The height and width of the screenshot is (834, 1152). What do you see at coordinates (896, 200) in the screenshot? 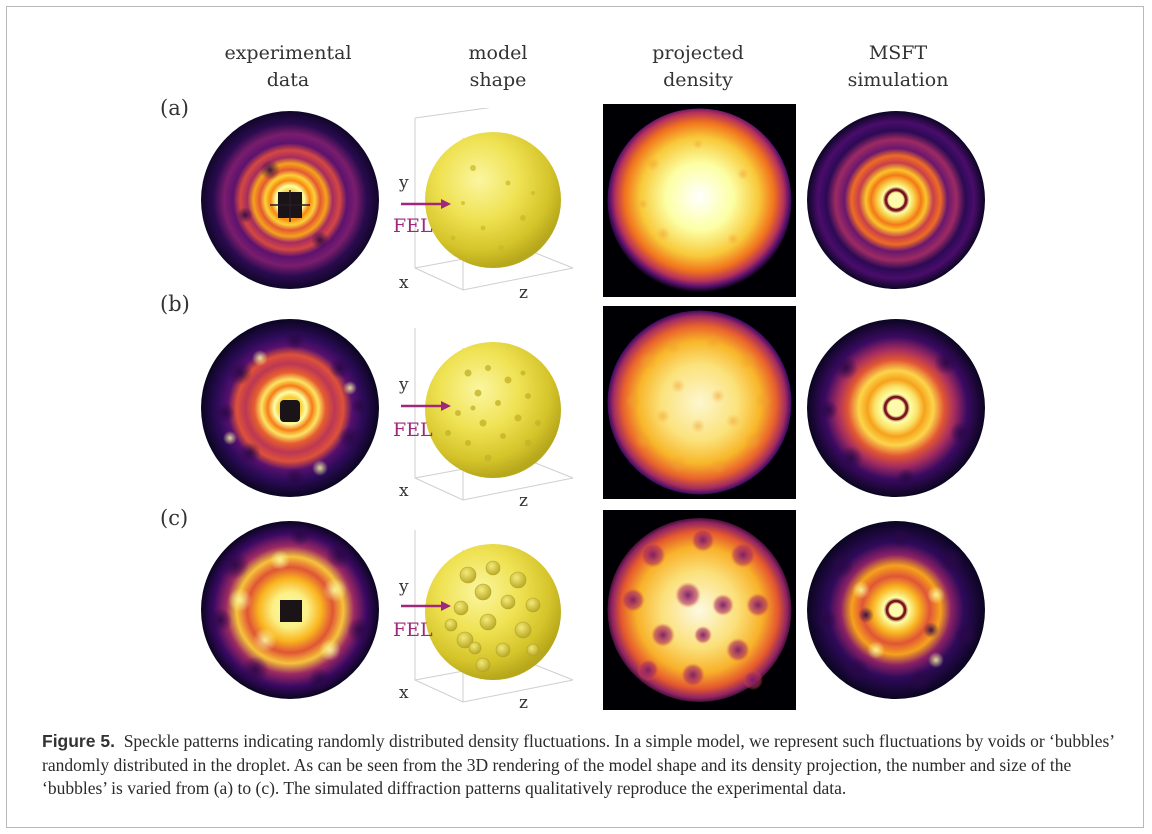
I see `msft-simulation-a` at bounding box center [896, 200].